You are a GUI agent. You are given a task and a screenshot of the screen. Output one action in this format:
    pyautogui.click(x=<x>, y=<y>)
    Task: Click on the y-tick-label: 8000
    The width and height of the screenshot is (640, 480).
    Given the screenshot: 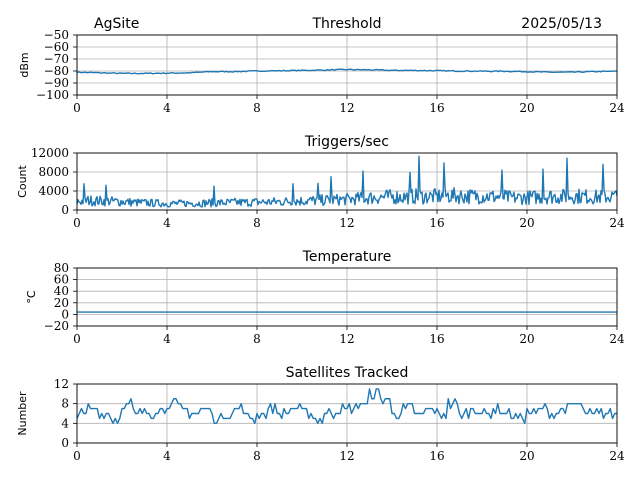 What is the action you would take?
    pyautogui.click(x=53, y=172)
    